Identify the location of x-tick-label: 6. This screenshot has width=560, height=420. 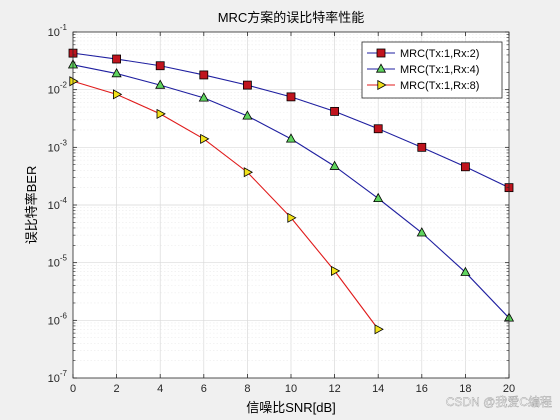
(204, 389).